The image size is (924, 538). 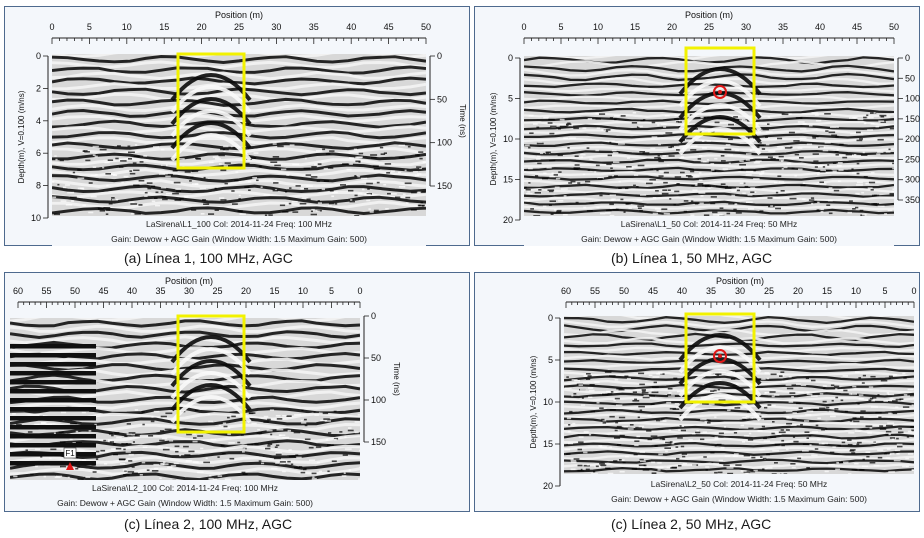 I want to click on axis-title-position: Position (m), so click(x=189, y=281).